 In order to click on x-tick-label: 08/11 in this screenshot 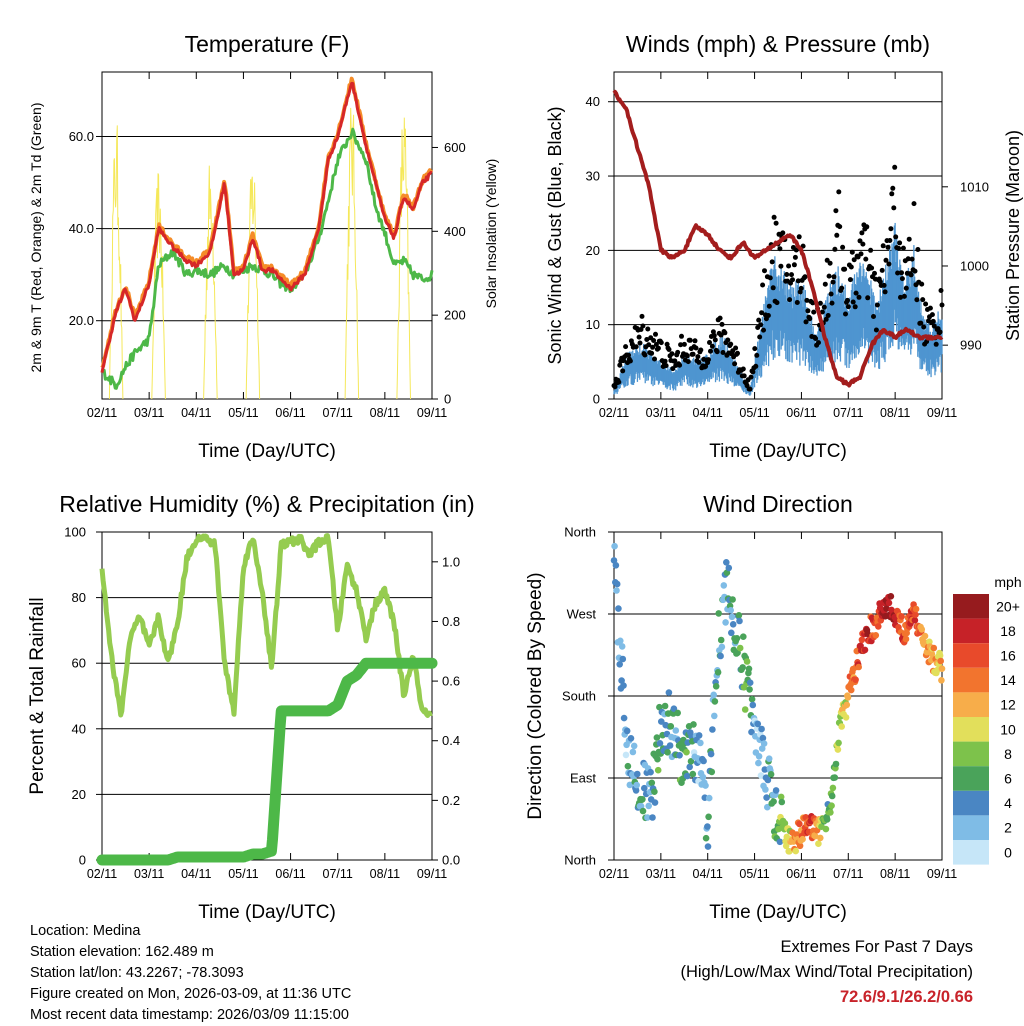, I will do `click(385, 413)`.